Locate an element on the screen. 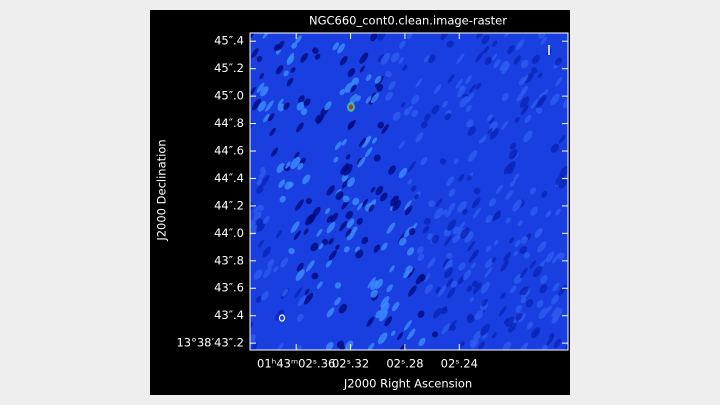 The width and height of the screenshot is (720, 405). y-tick-label: 43″.8 is located at coordinates (229, 260).